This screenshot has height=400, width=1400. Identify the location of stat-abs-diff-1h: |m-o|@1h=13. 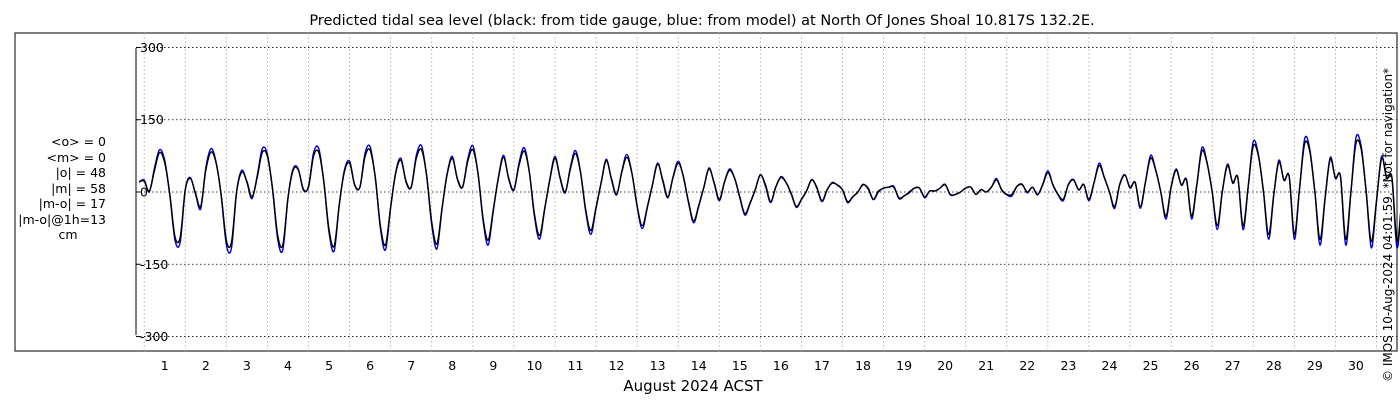
(62, 219).